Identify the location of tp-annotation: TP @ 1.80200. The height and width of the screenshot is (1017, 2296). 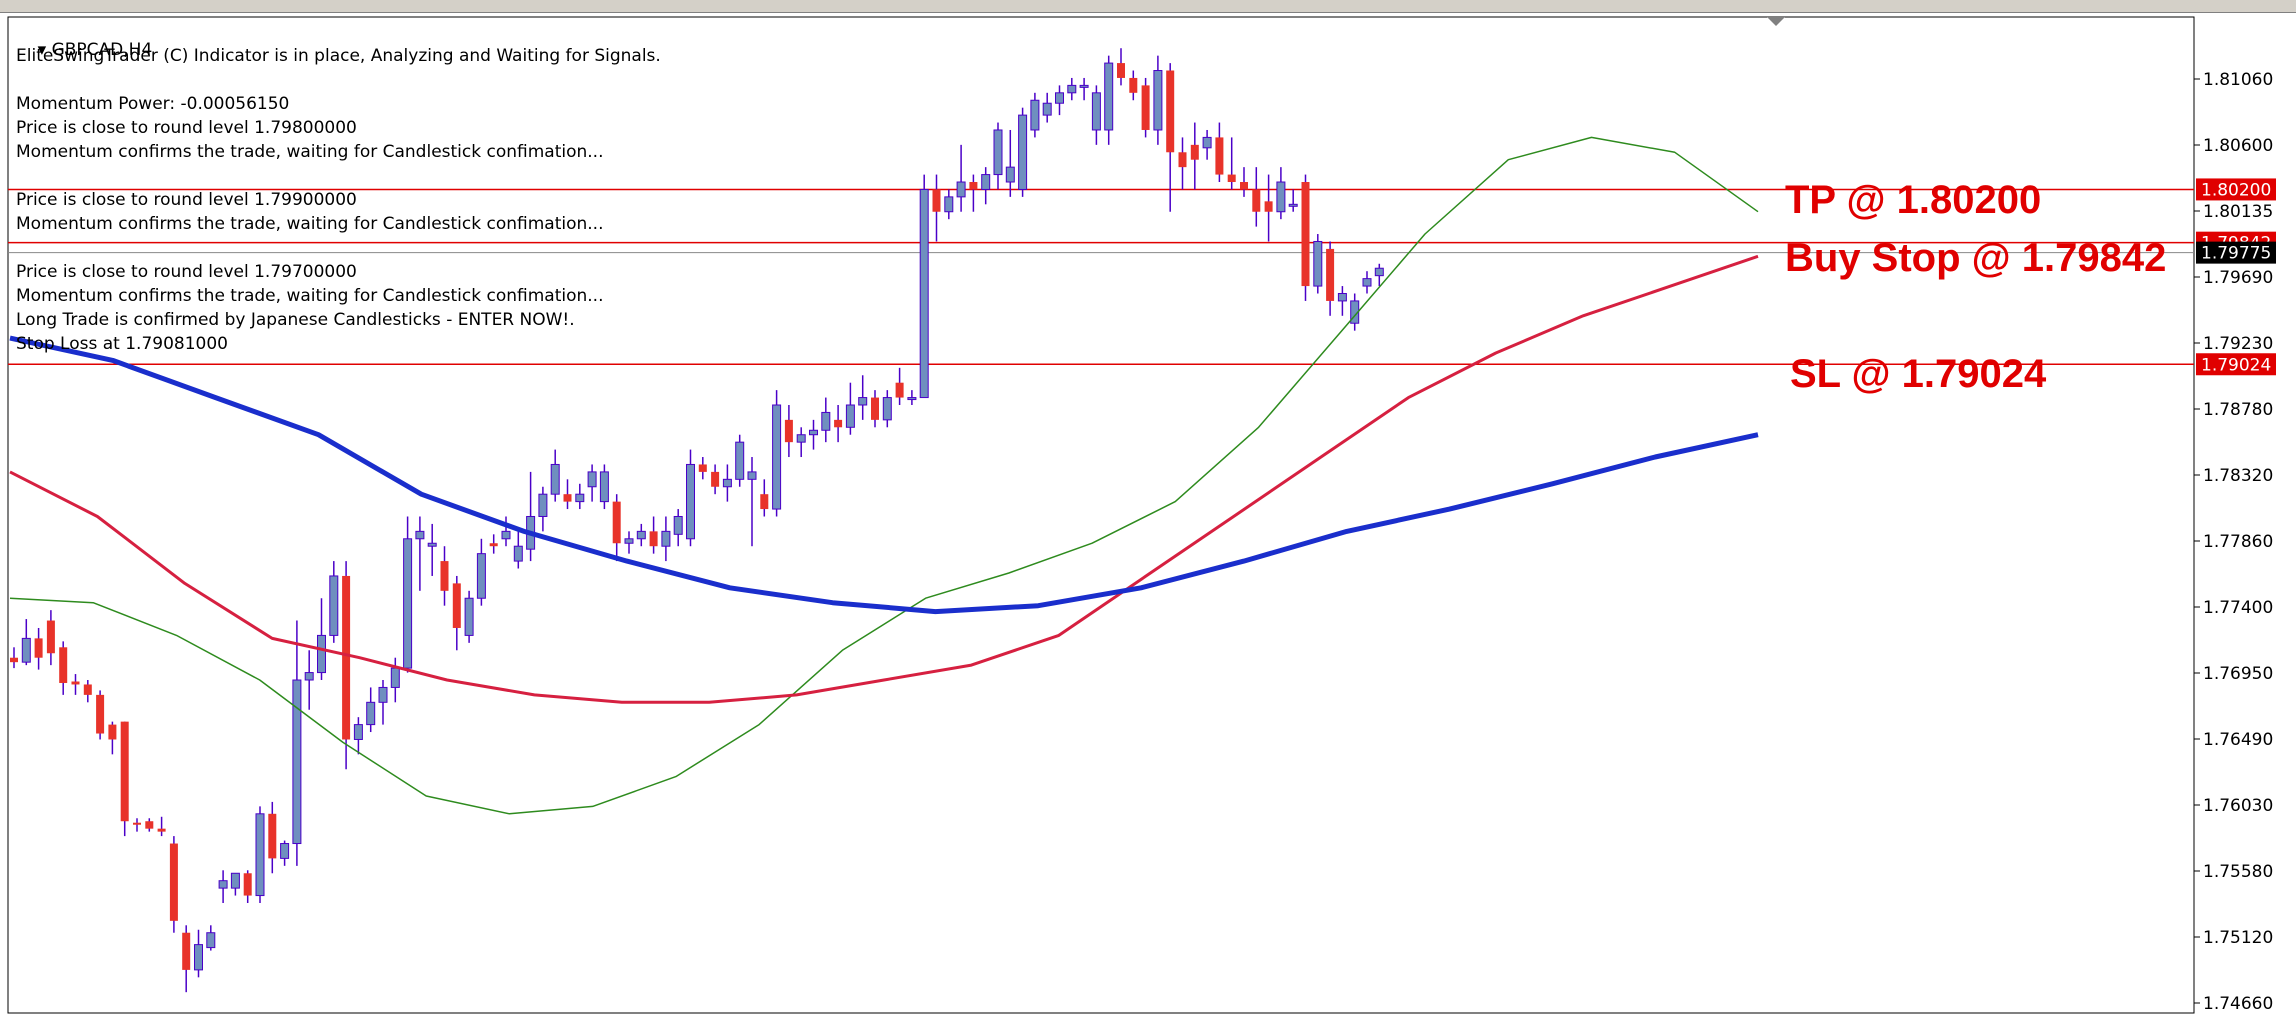
(1913, 200).